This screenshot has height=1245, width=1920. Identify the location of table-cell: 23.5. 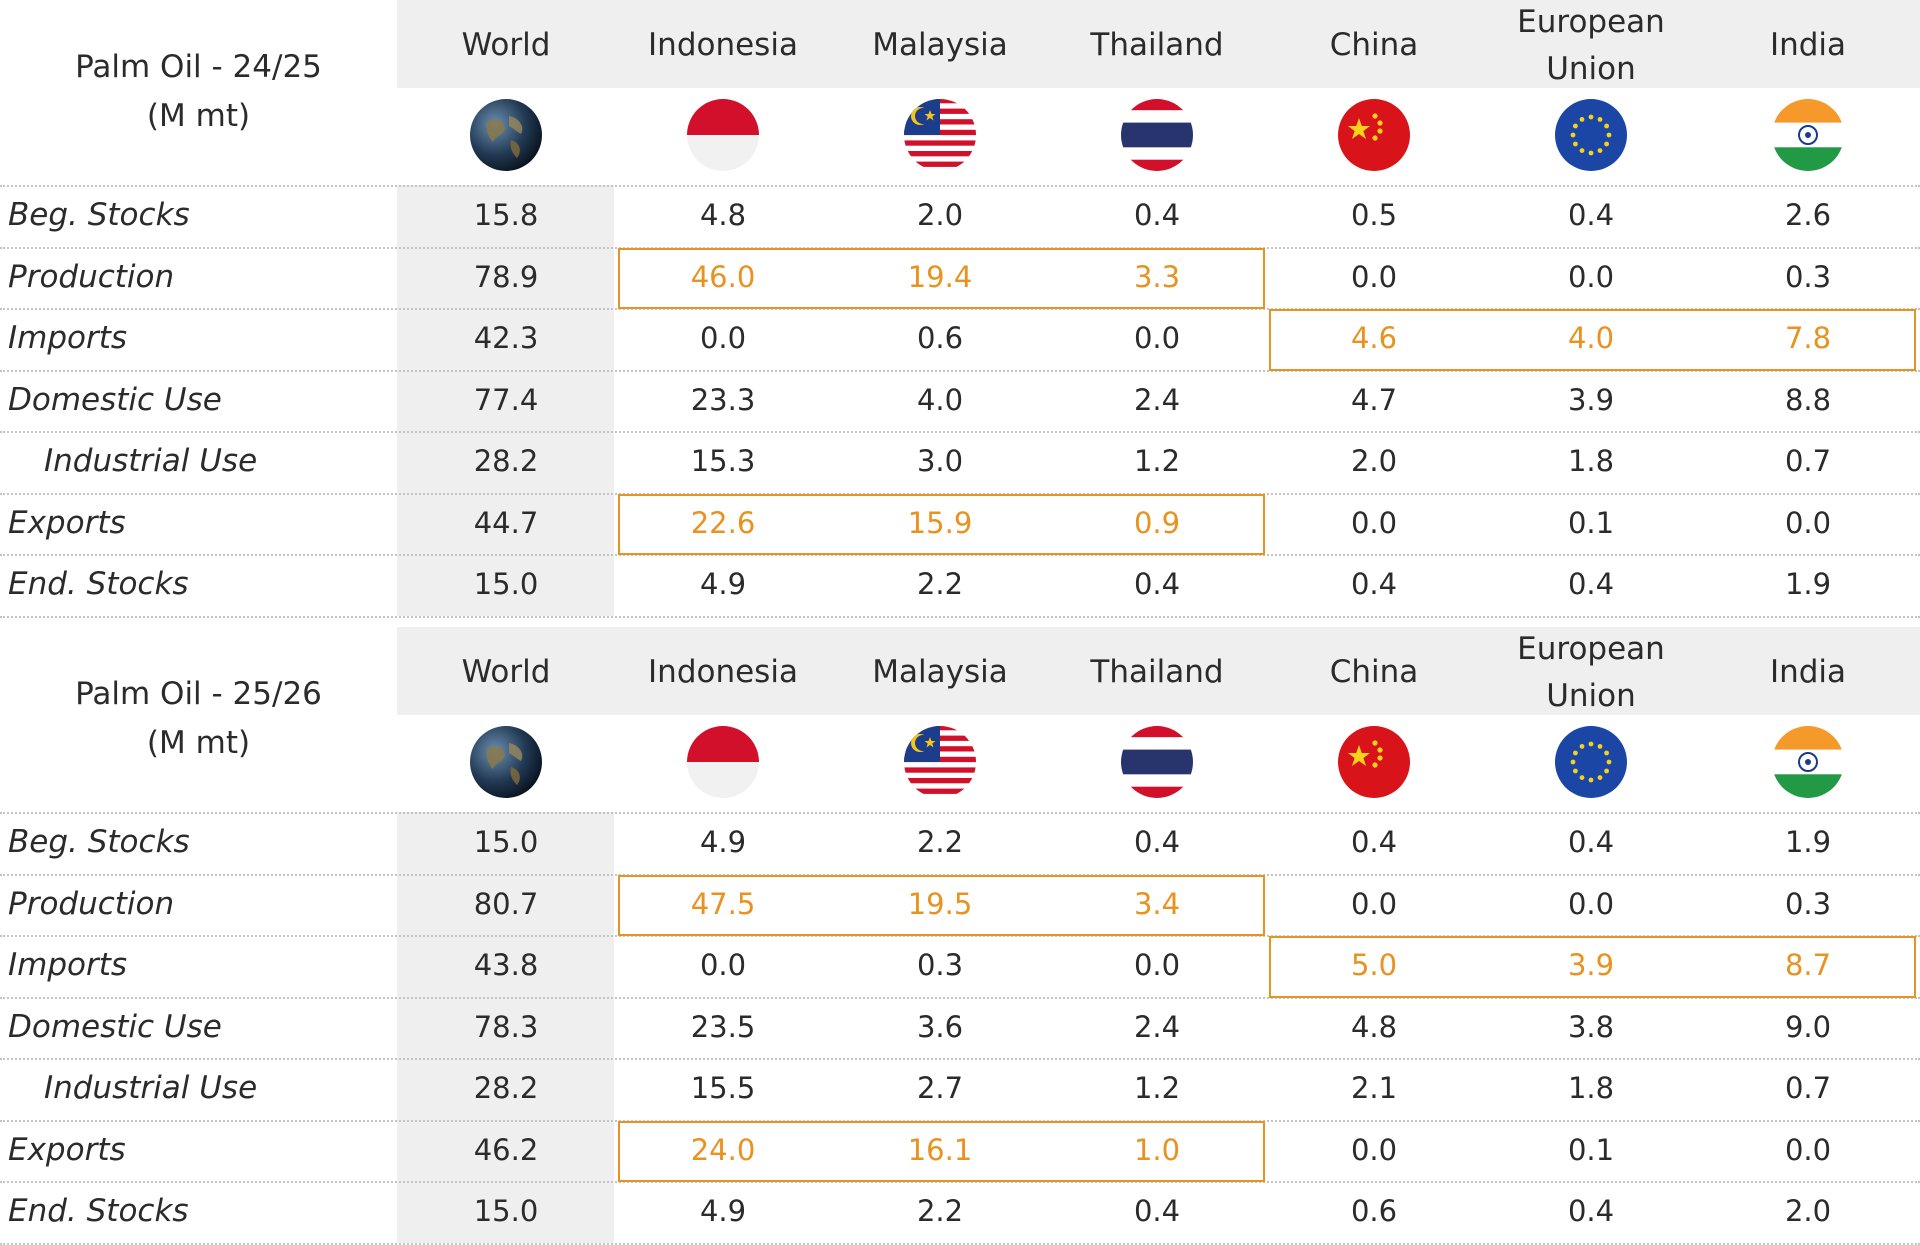
(723, 1026).